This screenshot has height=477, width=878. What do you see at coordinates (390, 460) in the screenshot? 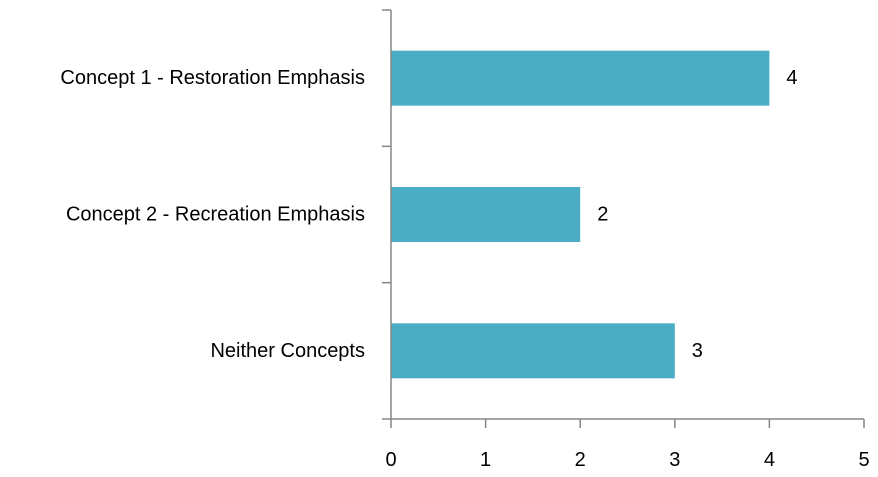
I see `x-tick-label-0: 0` at bounding box center [390, 460].